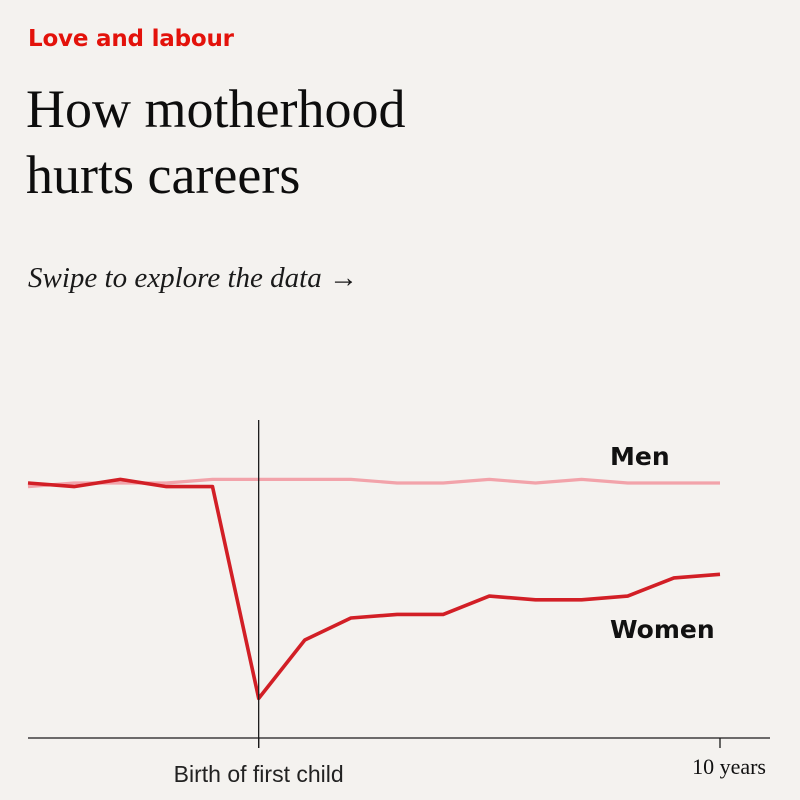 The height and width of the screenshot is (800, 800). What do you see at coordinates (729, 766) in the screenshot?
I see `x-tick-label: 10 years` at bounding box center [729, 766].